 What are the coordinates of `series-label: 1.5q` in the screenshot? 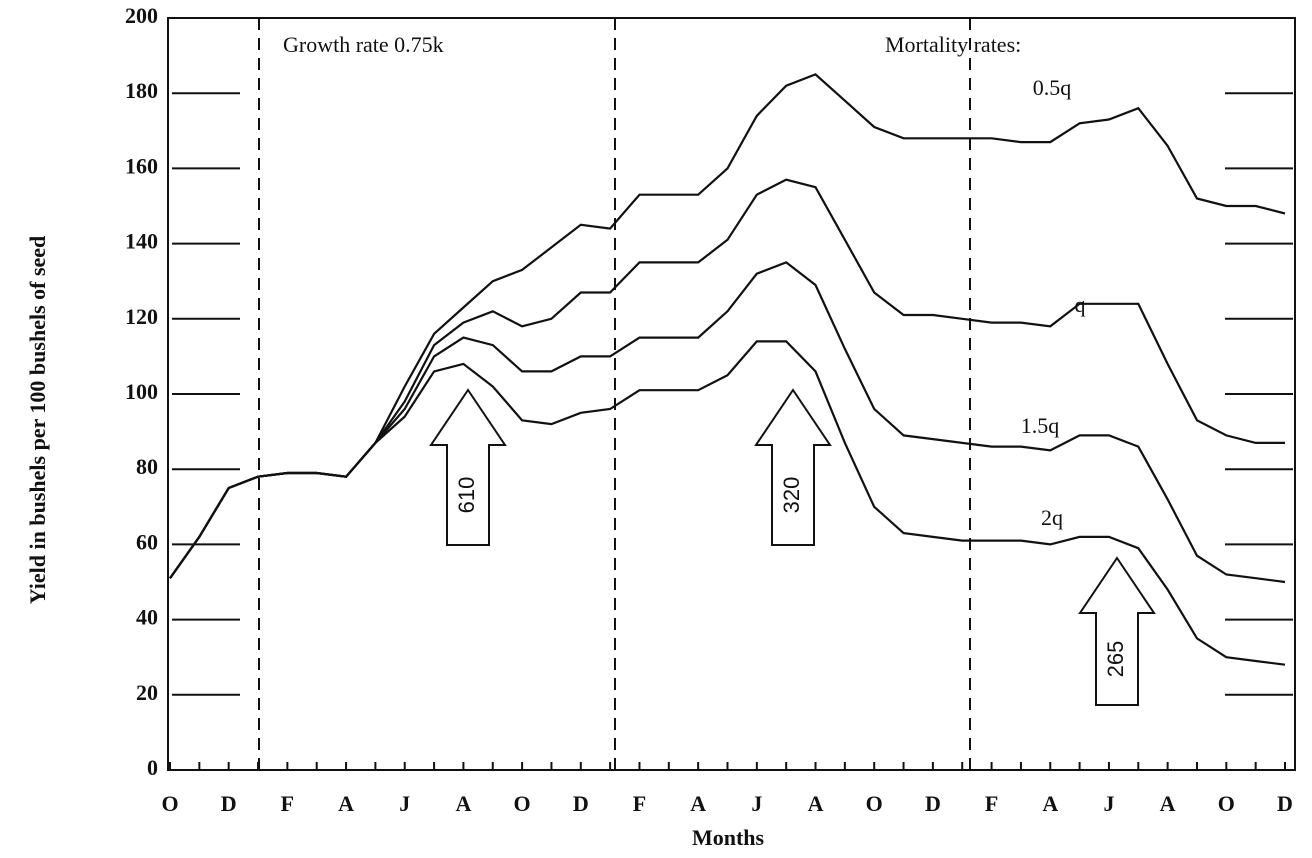 It's located at (1040, 425).